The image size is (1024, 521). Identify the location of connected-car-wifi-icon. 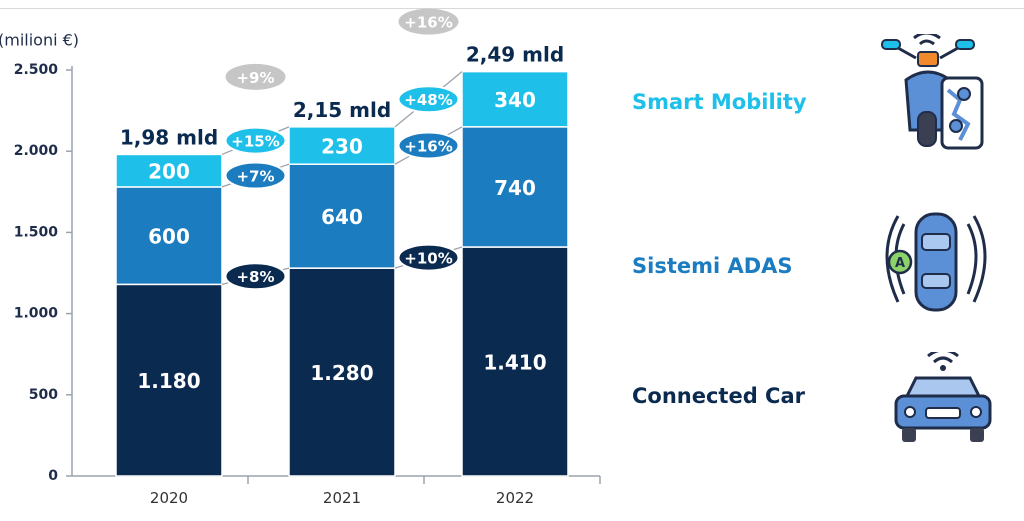
(943, 397).